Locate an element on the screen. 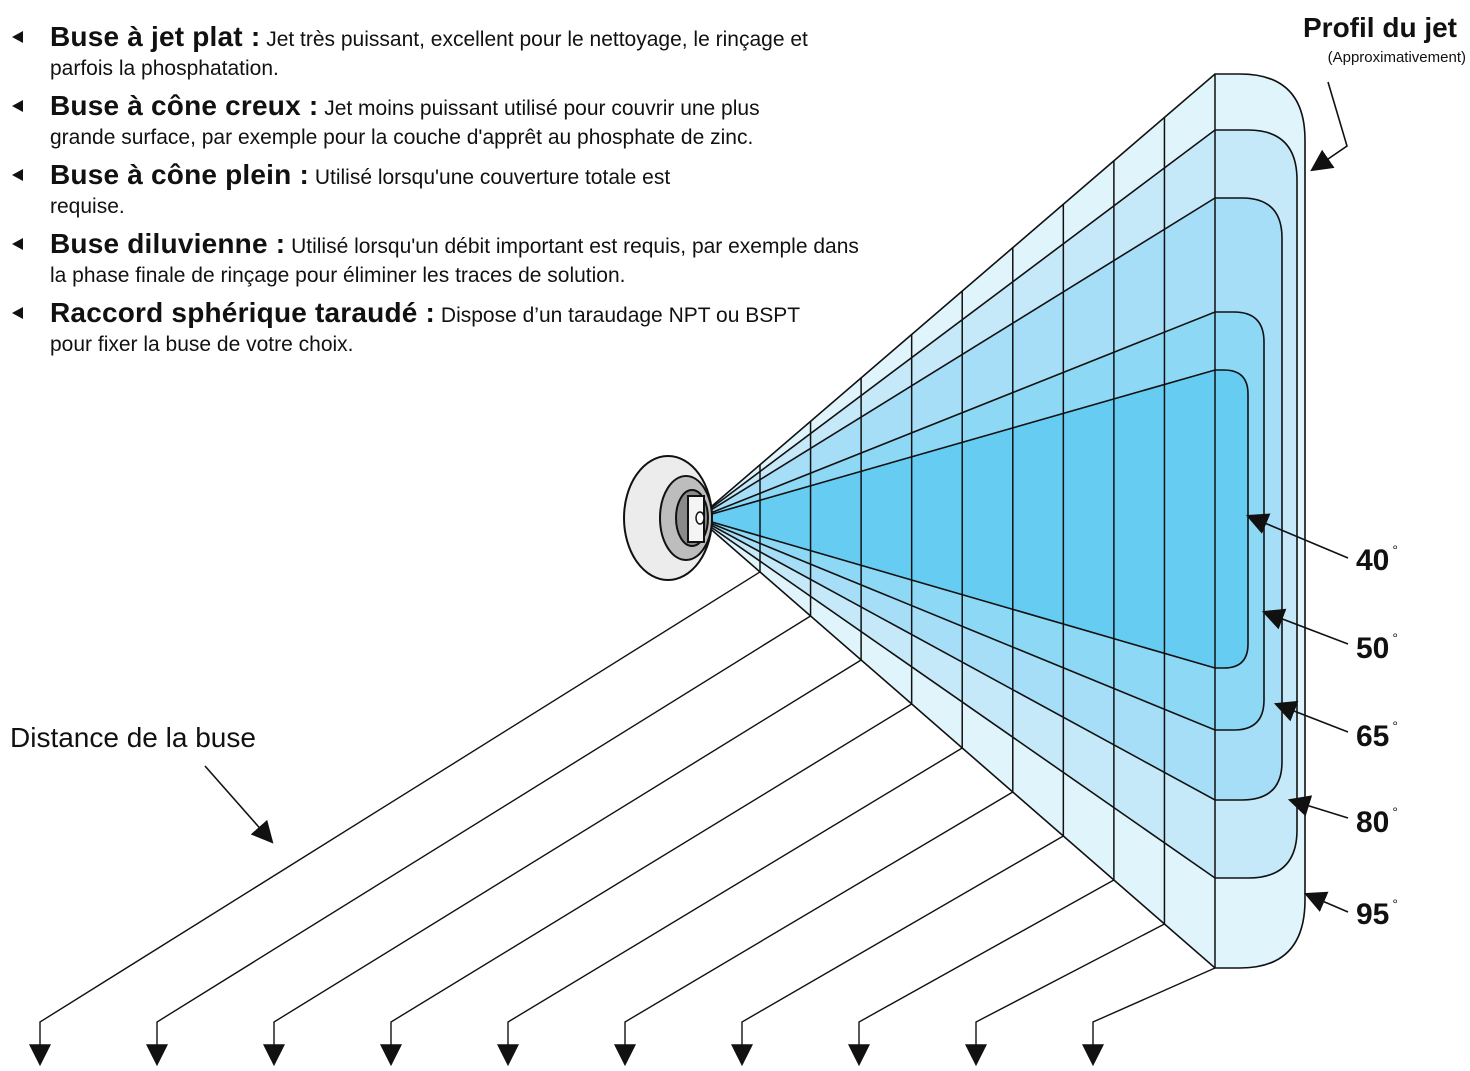 The height and width of the screenshot is (1071, 1470). distance-label: Distance de la buse is located at coordinates (133, 737).